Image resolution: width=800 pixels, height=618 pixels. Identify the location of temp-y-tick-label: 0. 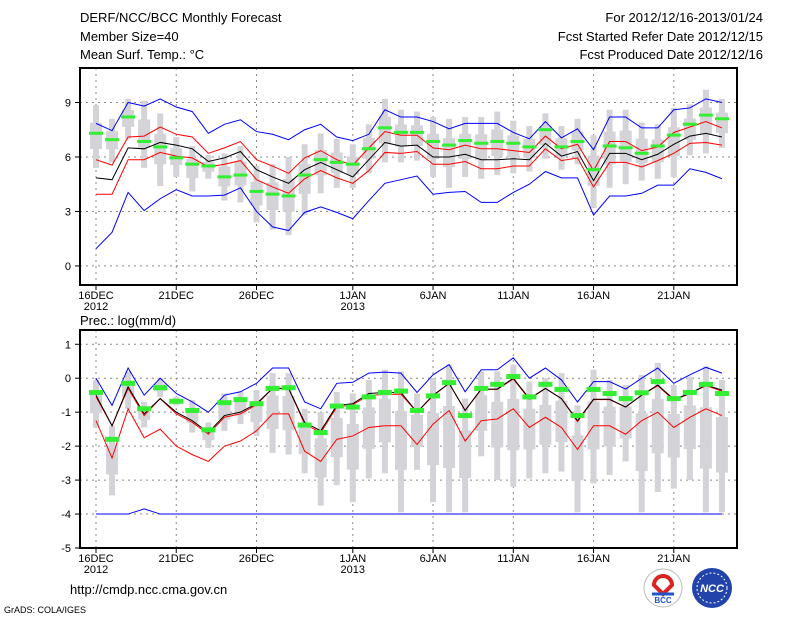
(68, 267).